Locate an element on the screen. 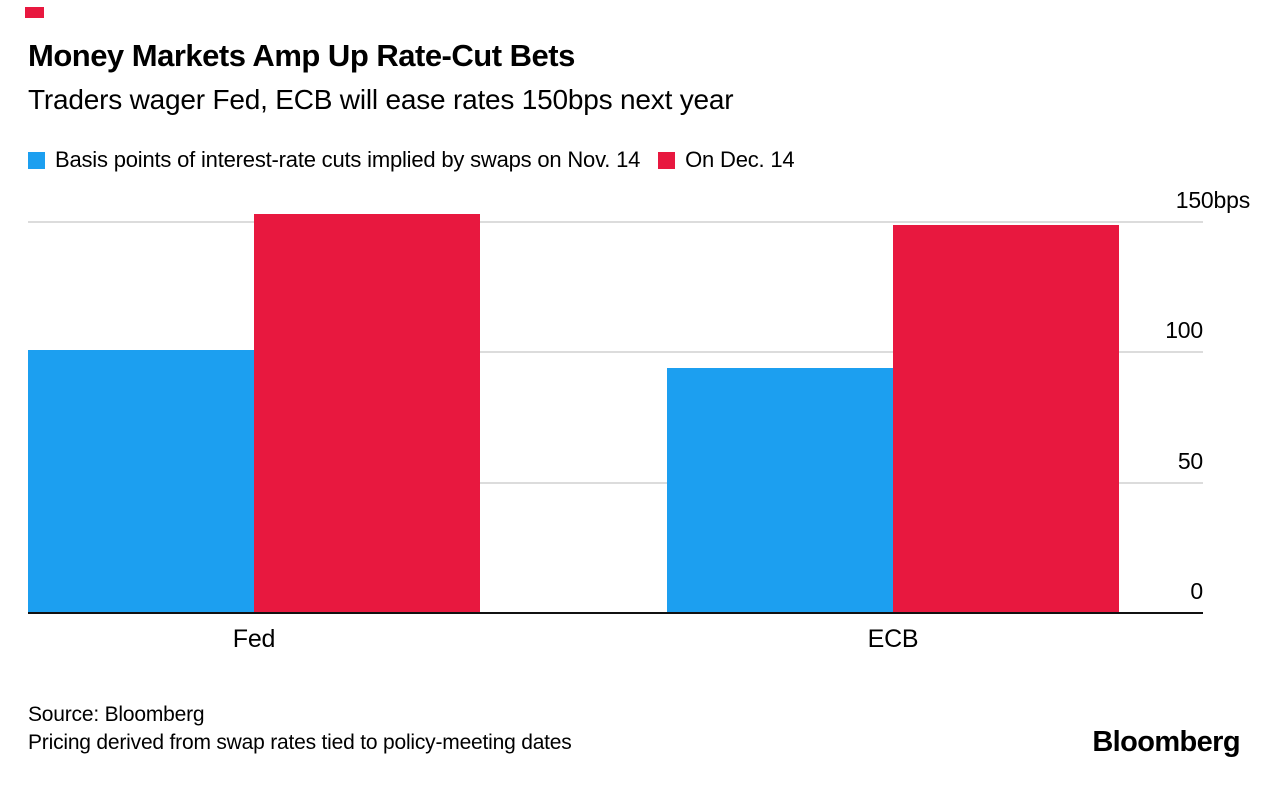  y-axis-label-50: 50 is located at coordinates (1190, 461).